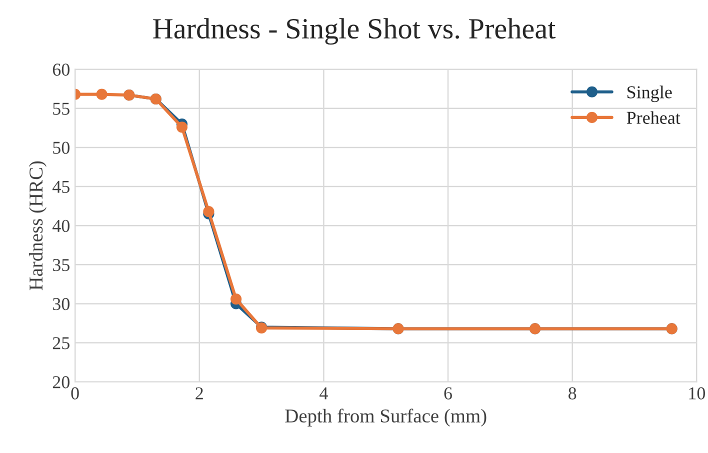  Describe the element at coordinates (448, 393) in the screenshot. I see `x-tick-label: 6` at that location.